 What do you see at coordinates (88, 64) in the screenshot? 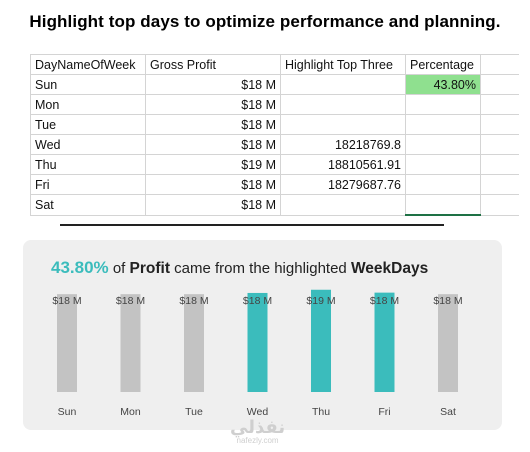
I see `column-header: DayNameOfWeek` at bounding box center [88, 64].